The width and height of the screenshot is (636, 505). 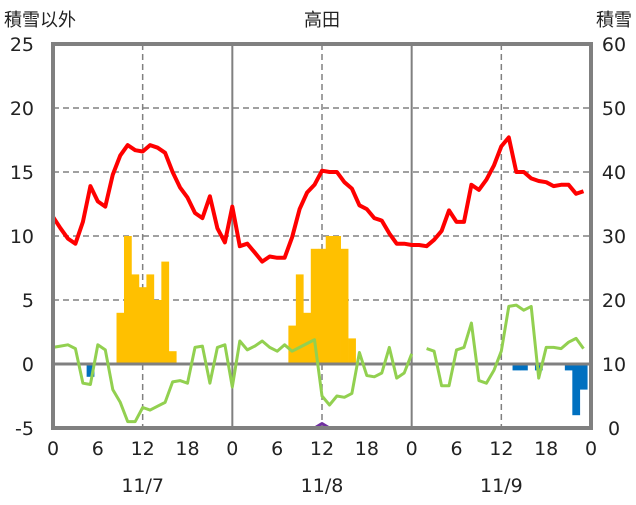 What do you see at coordinates (28, 365) in the screenshot?
I see `left-tick-label: 0` at bounding box center [28, 365].